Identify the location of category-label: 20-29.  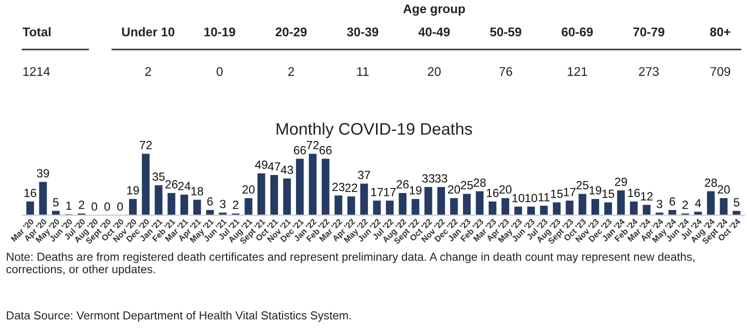
(291, 32).